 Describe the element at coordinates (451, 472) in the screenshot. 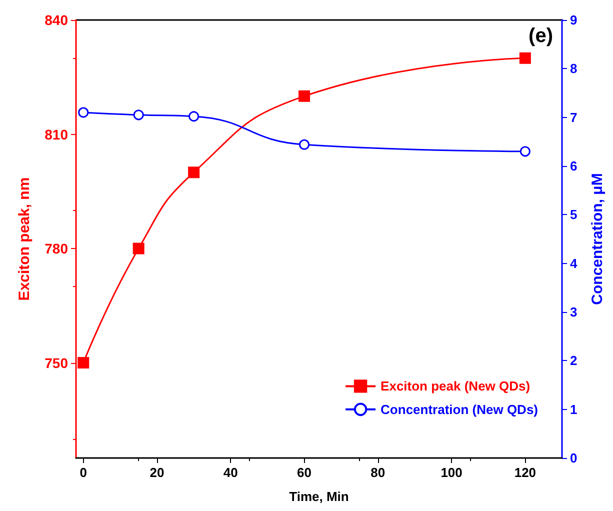

I see `x-tick-label: 100` at that location.